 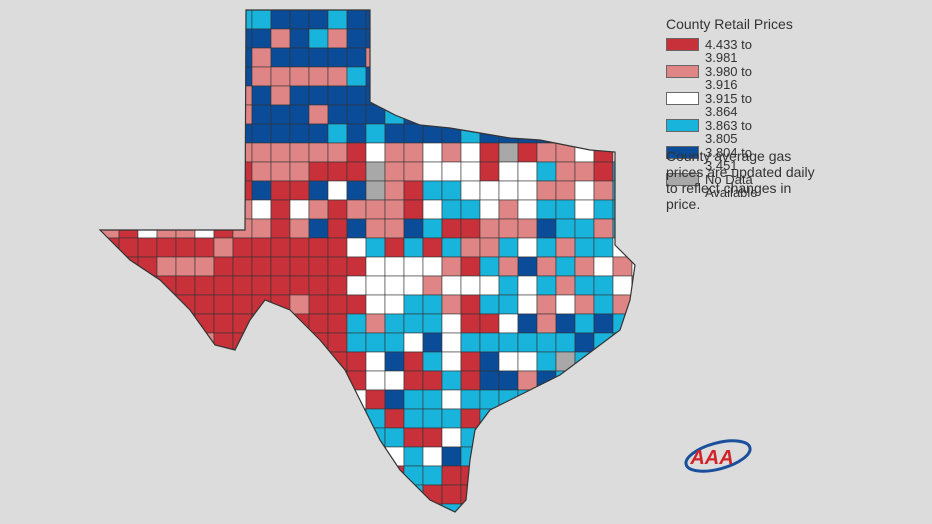 I want to click on legend-label: 3.863 to 3.805, so click(x=728, y=132).